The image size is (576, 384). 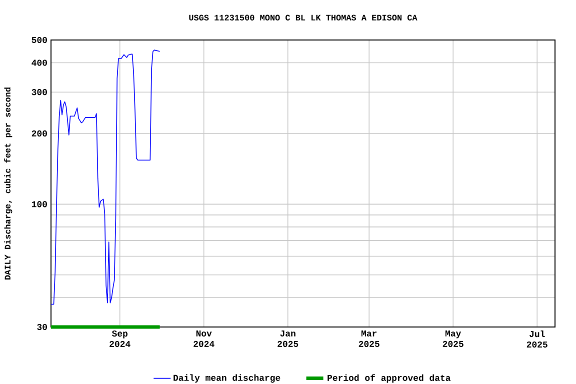 What do you see at coordinates (39, 92) in the screenshot?
I see `y-tick-label: 300` at bounding box center [39, 92].